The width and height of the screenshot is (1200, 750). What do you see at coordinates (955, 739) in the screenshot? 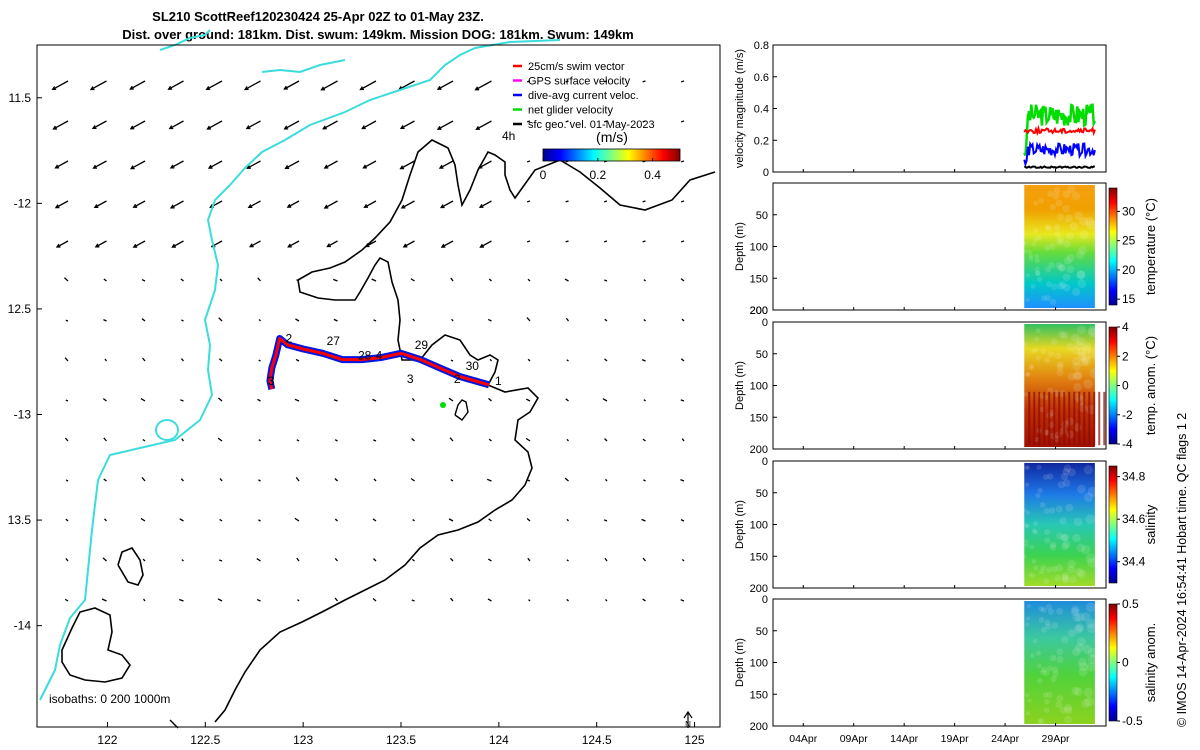
I see `time-tick-label: 19Apr` at bounding box center [955, 739].